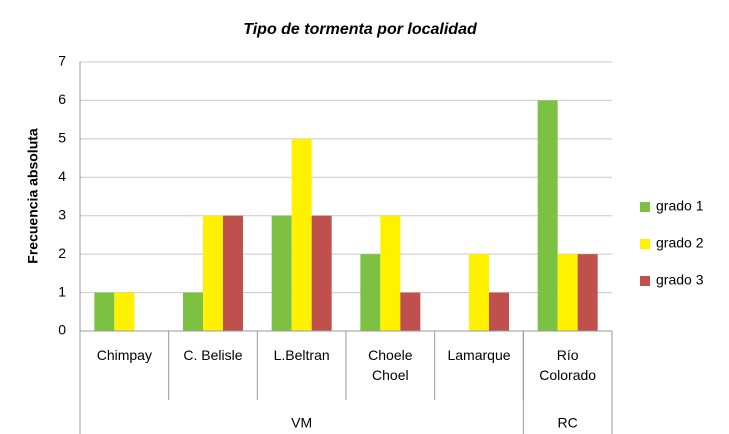 The image size is (729, 434). I want to click on x-tick-label: Choele Choel, so click(390, 365).